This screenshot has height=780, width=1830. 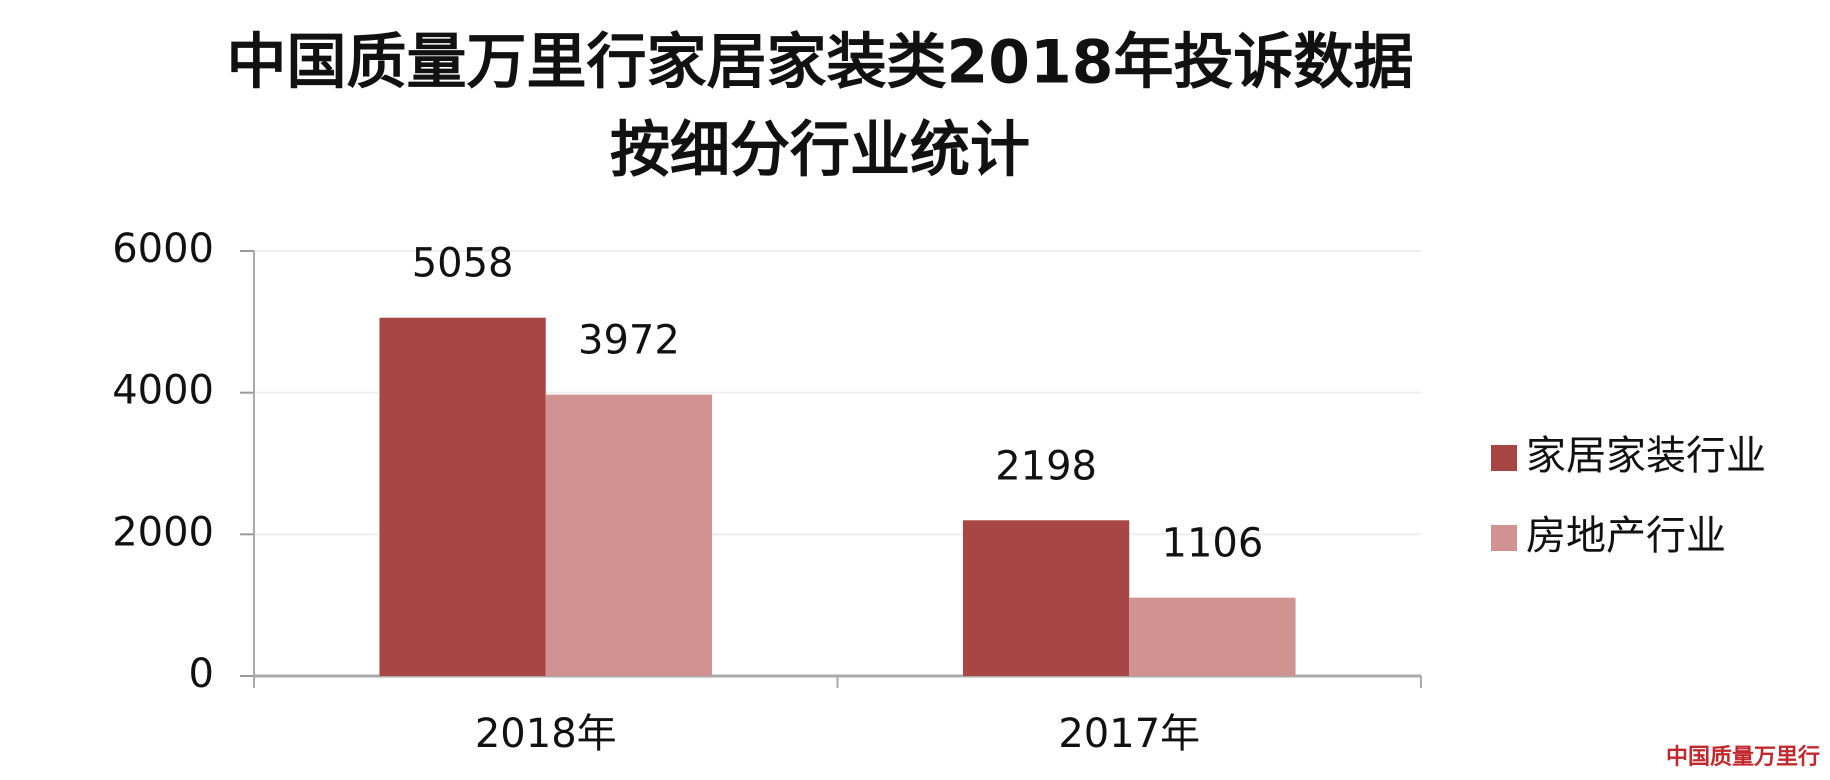 What do you see at coordinates (1626, 536) in the screenshot?
I see `legend-label: 房地产行业` at bounding box center [1626, 536].